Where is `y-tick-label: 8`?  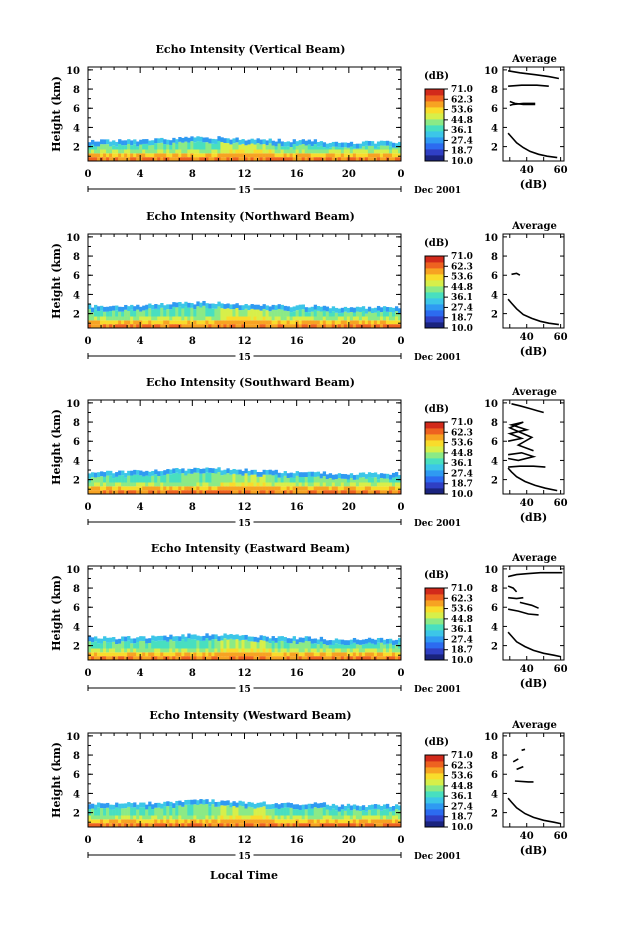 y-tick-label: 8 is located at coordinates (76, 90).